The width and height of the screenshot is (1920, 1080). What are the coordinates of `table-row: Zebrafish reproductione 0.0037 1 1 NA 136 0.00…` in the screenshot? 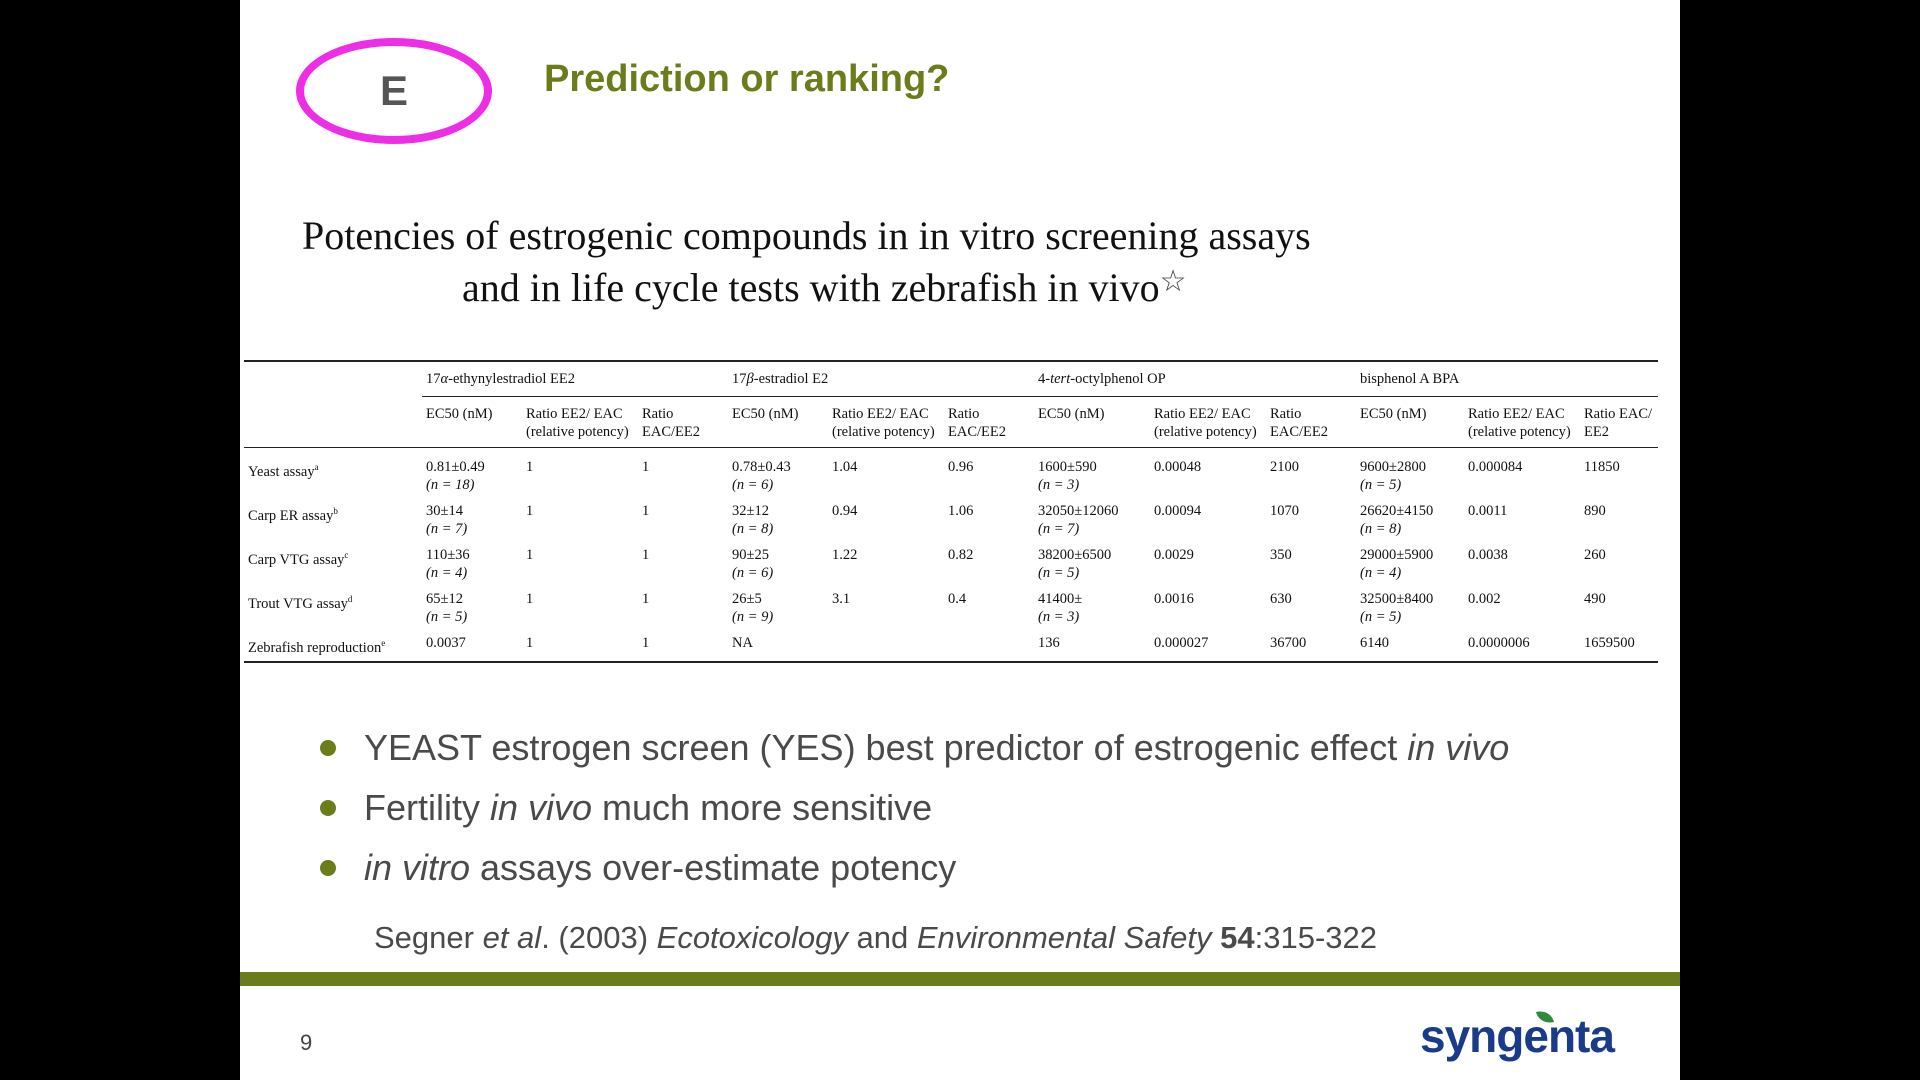 It's located at (951, 644).